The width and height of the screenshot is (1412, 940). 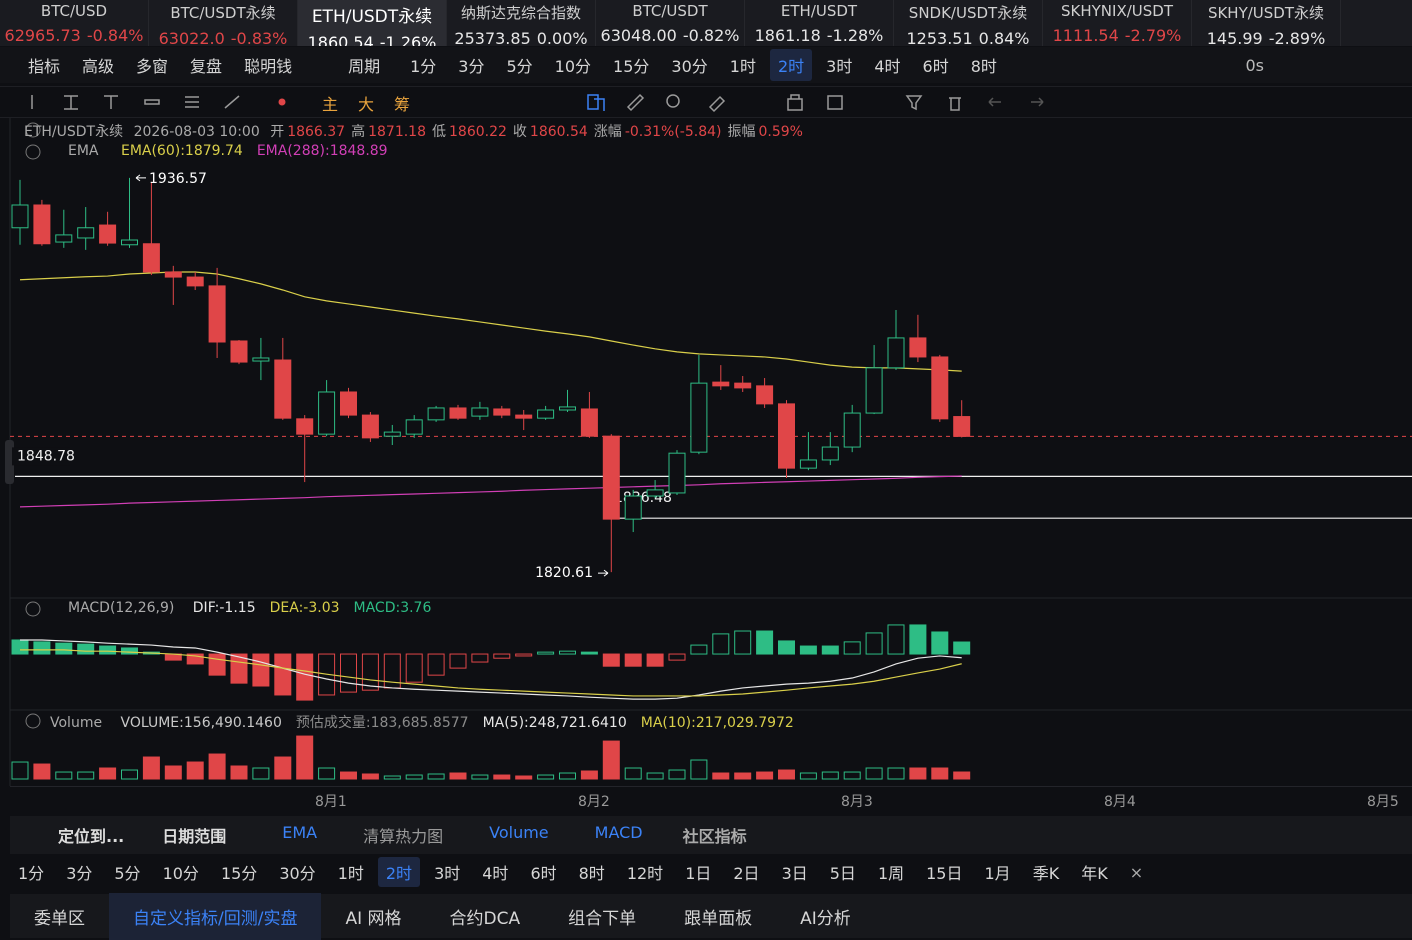 I want to click on tab: AI分析, so click(x=825, y=918).